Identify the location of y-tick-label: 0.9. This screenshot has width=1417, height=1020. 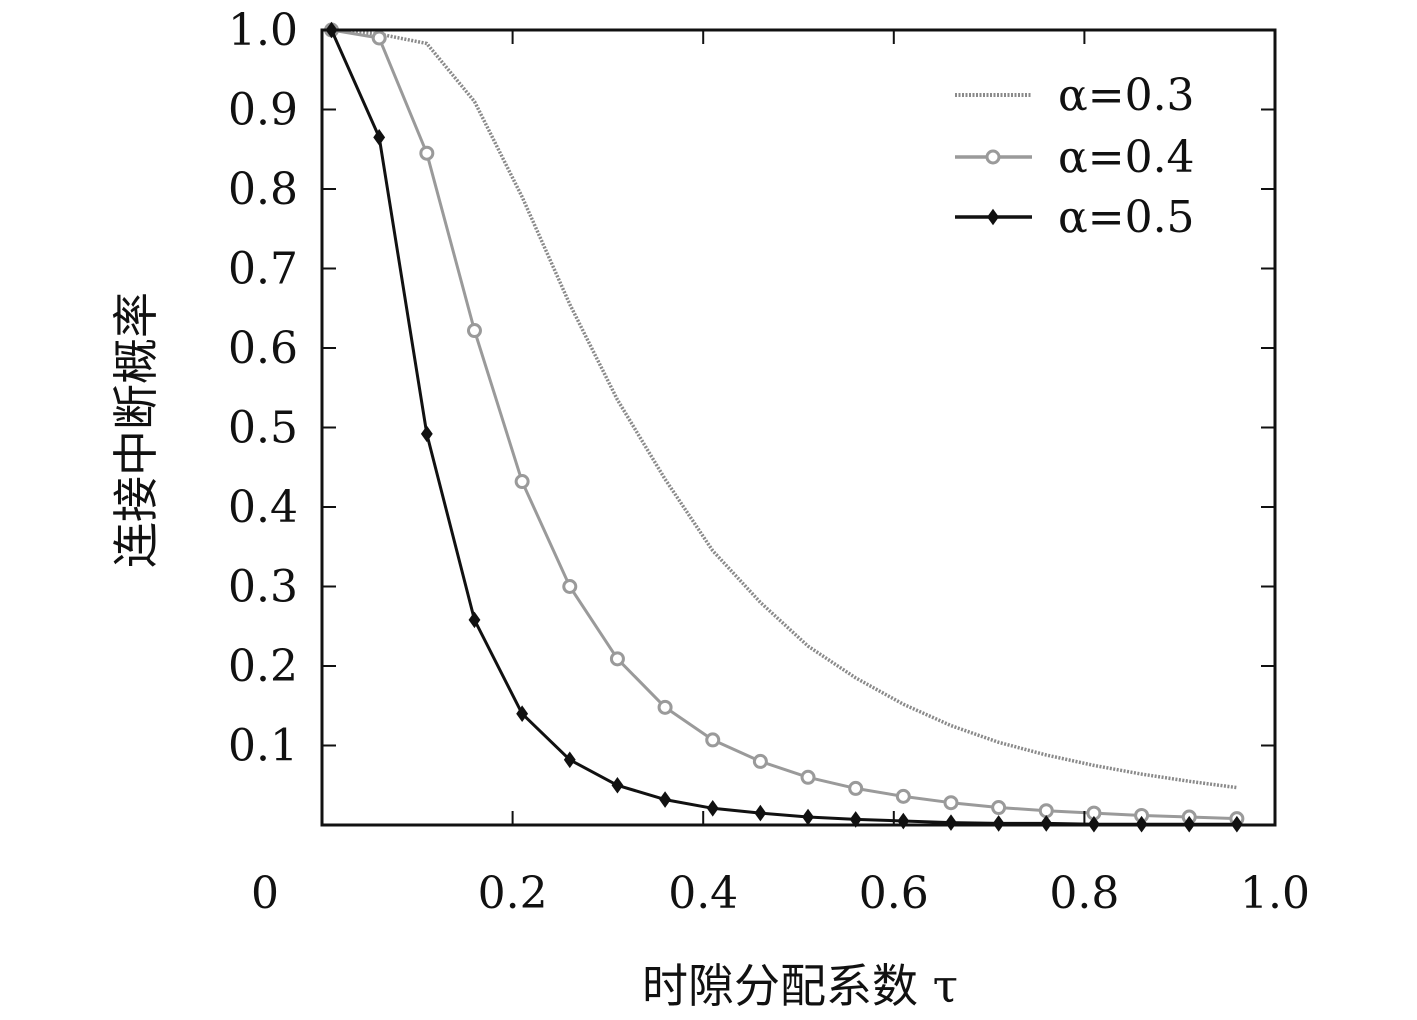
(263, 110).